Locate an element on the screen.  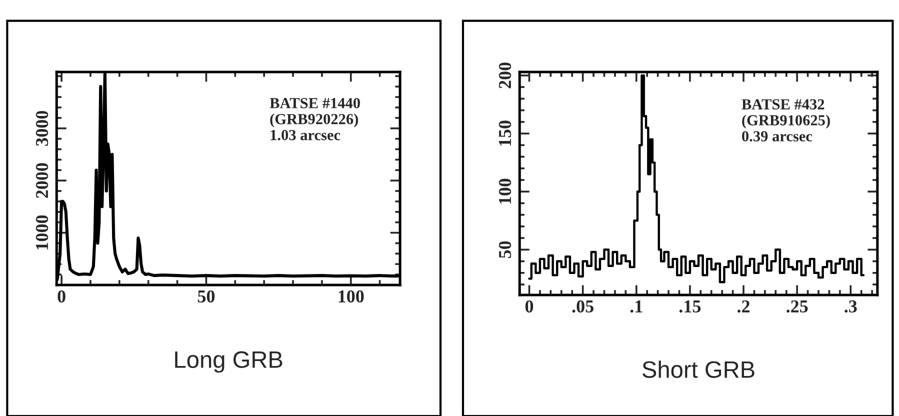
y-tick-label: 100 is located at coordinates (505, 191).